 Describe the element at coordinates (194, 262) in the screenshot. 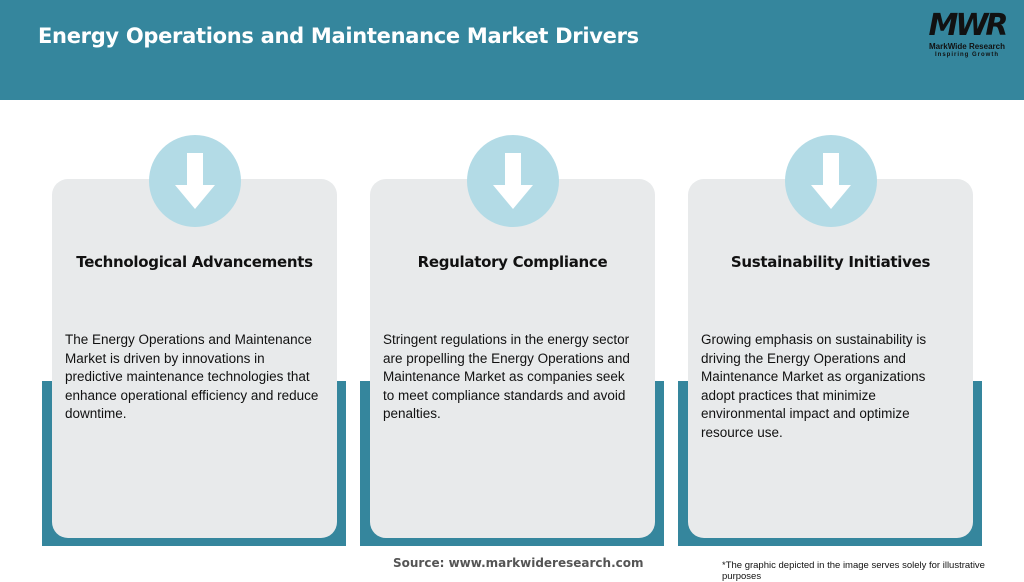

I see `card-title: Technological Advancements` at that location.